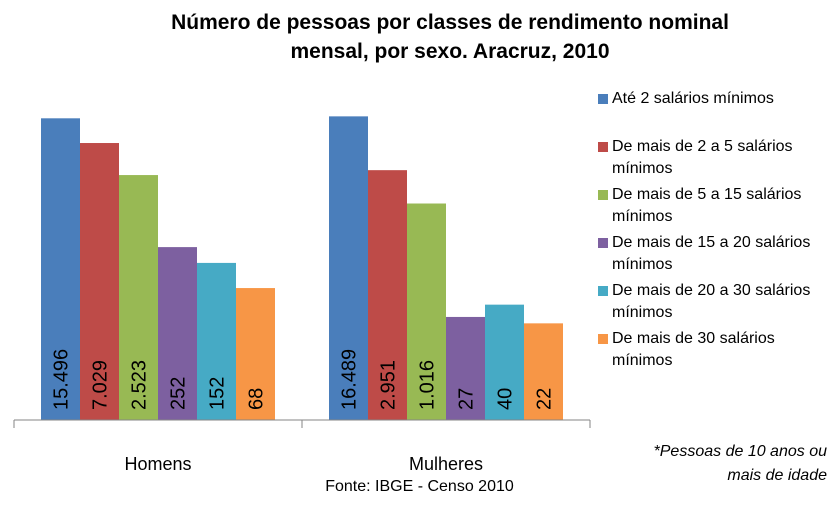 This screenshot has width=839, height=524. Describe the element at coordinates (428, 385) in the screenshot. I see `data-label: 1.016` at that location.